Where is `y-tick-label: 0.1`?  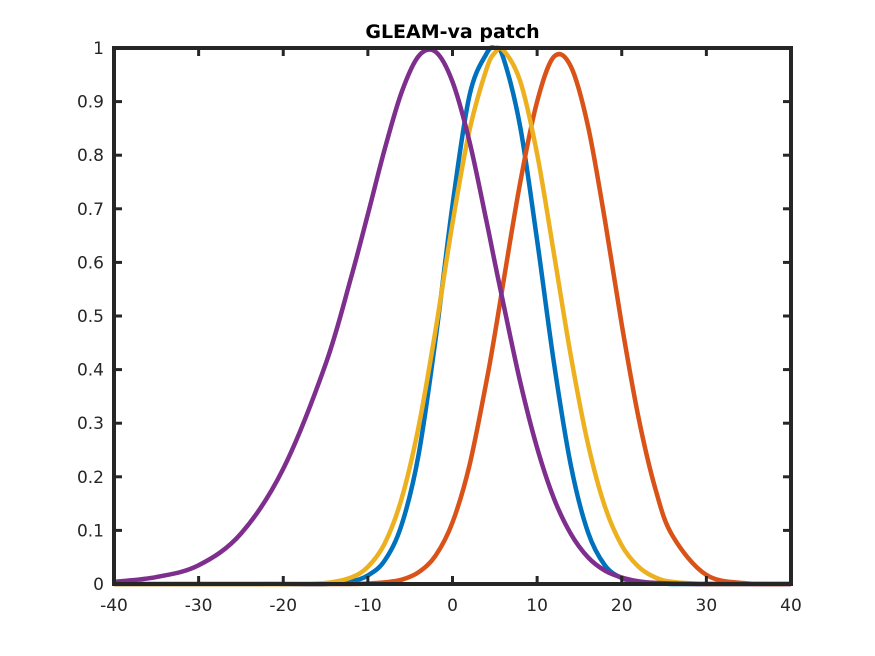
y-tick-label: 0.1 is located at coordinates (90, 531).